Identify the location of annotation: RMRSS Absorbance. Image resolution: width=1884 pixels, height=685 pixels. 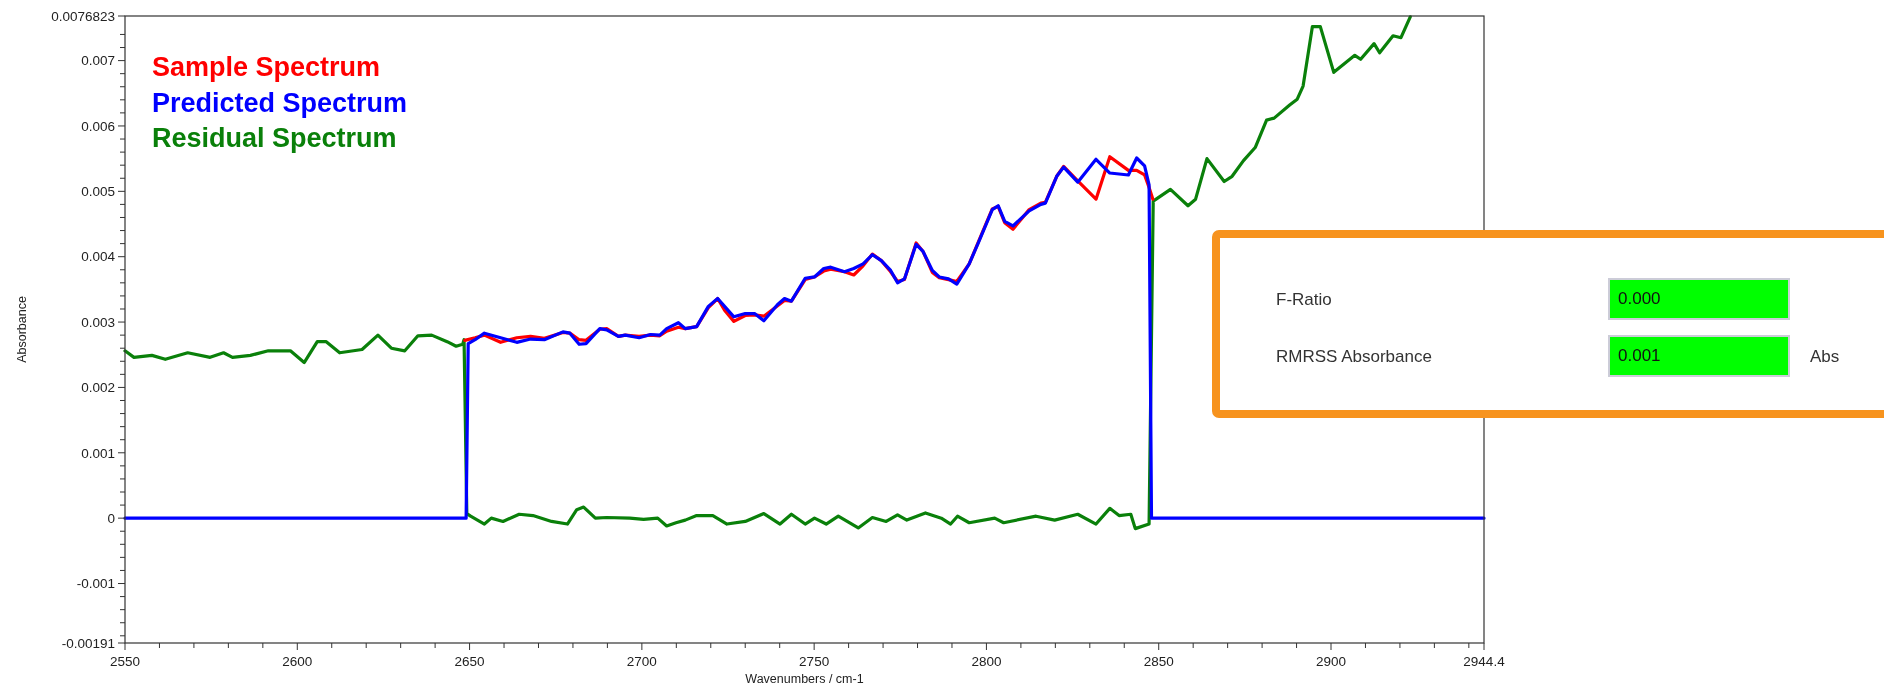
(1354, 356).